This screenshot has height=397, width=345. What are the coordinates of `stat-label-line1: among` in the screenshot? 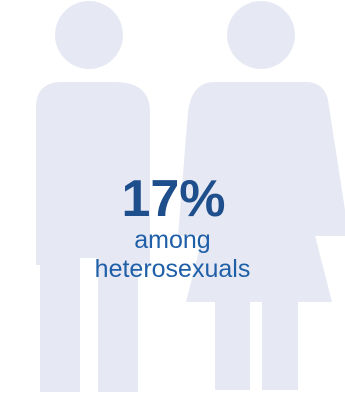 It's located at (172, 240).